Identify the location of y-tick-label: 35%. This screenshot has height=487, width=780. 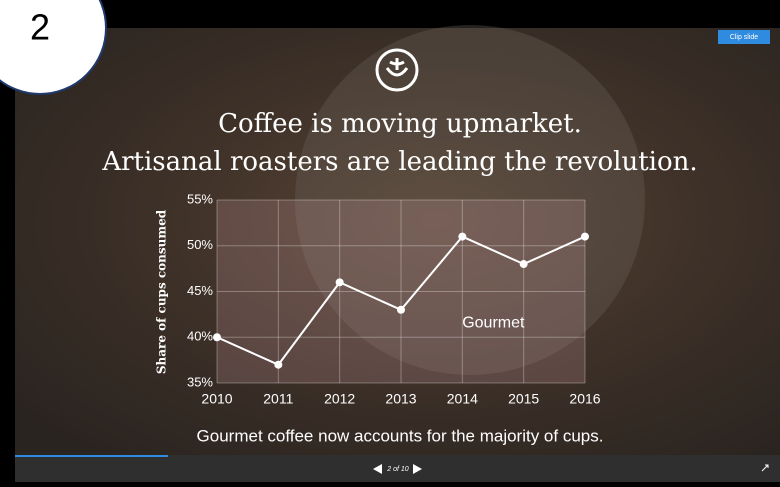
(200, 381).